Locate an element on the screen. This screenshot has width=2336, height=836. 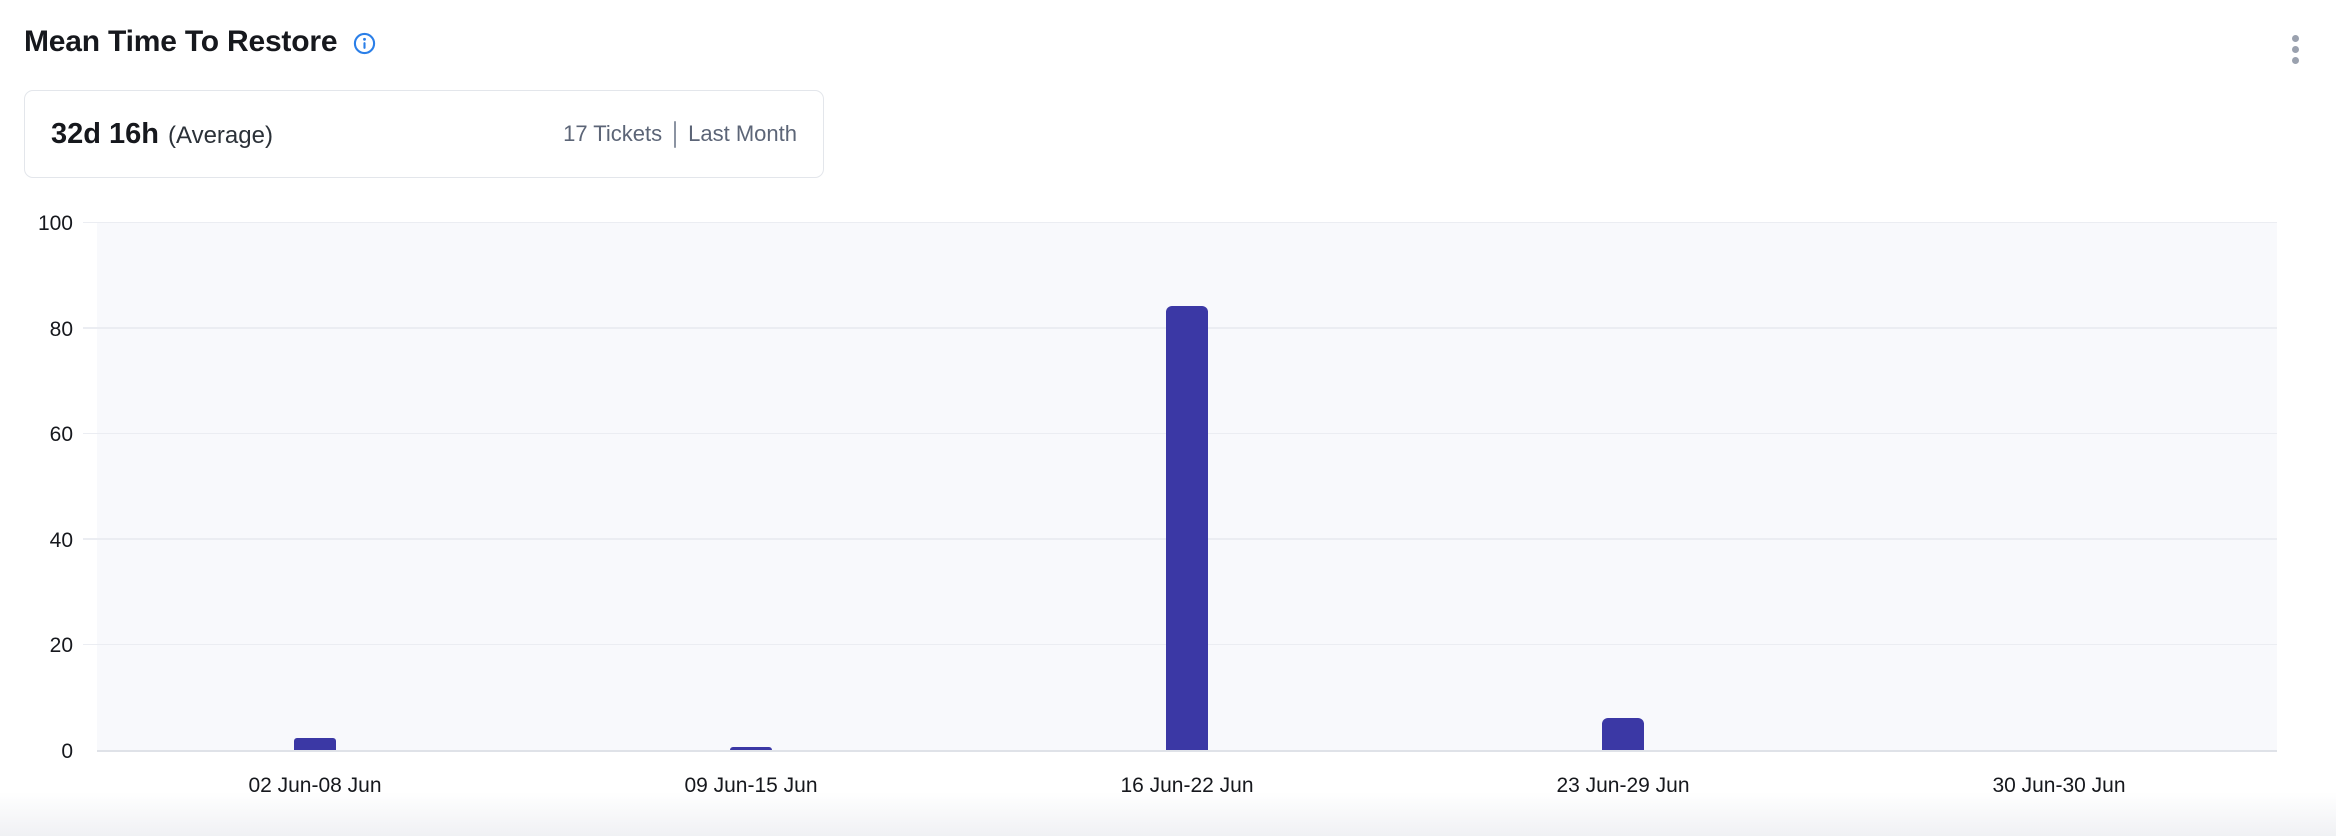
gridline is located at coordinates (1180, 222).